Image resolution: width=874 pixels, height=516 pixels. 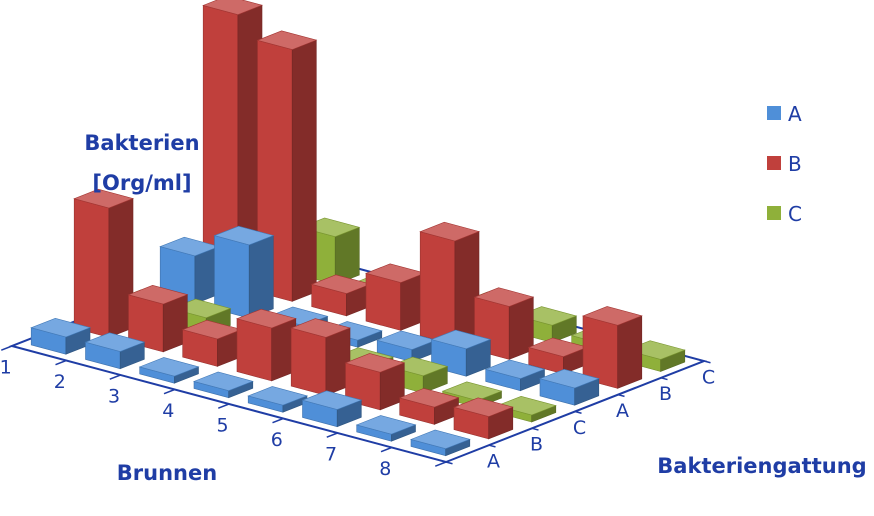 What do you see at coordinates (141, 183) in the screenshot?
I see `z-axis-title-line-2: [Org/ml]` at bounding box center [141, 183].